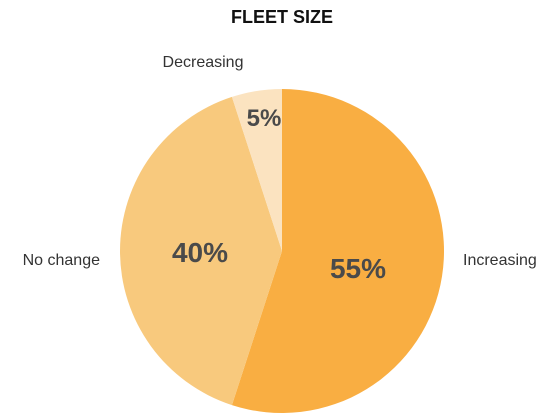  What do you see at coordinates (61, 260) in the screenshot?
I see `category-label-no-change: No change` at bounding box center [61, 260].